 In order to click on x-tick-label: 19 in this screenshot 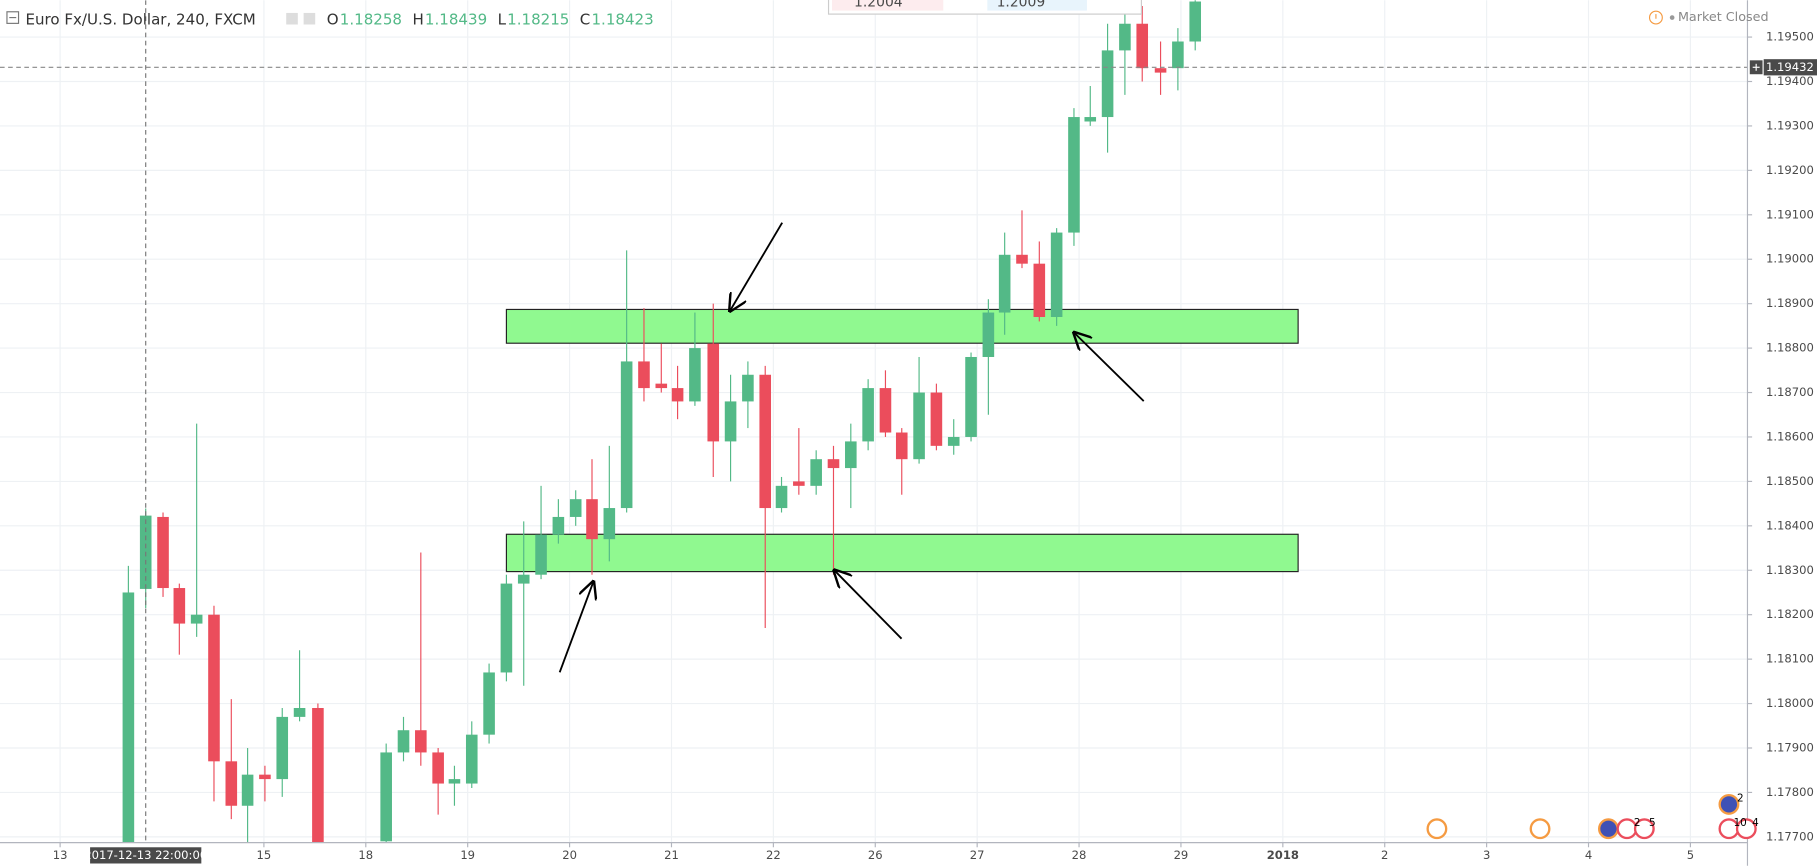, I will do `click(467, 855)`.